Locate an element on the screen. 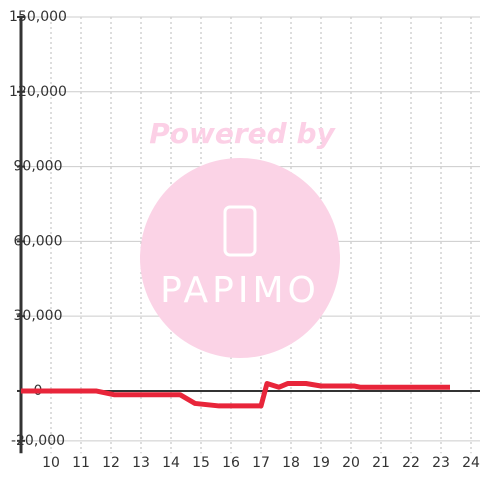 The height and width of the screenshot is (480, 480). x-tick-label: 11 is located at coordinates (81, 463).